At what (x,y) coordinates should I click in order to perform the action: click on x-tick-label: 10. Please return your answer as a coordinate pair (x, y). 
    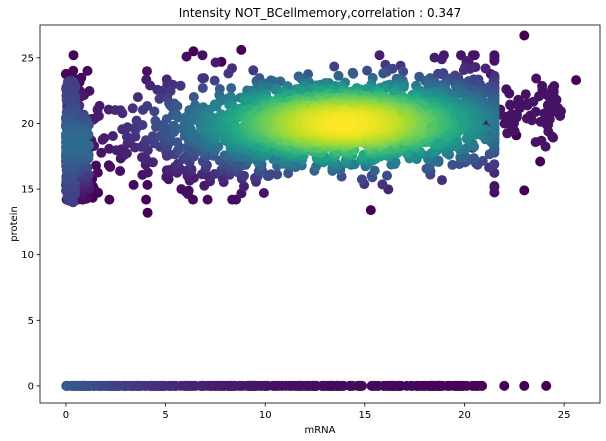
    Looking at the image, I should click on (265, 415).